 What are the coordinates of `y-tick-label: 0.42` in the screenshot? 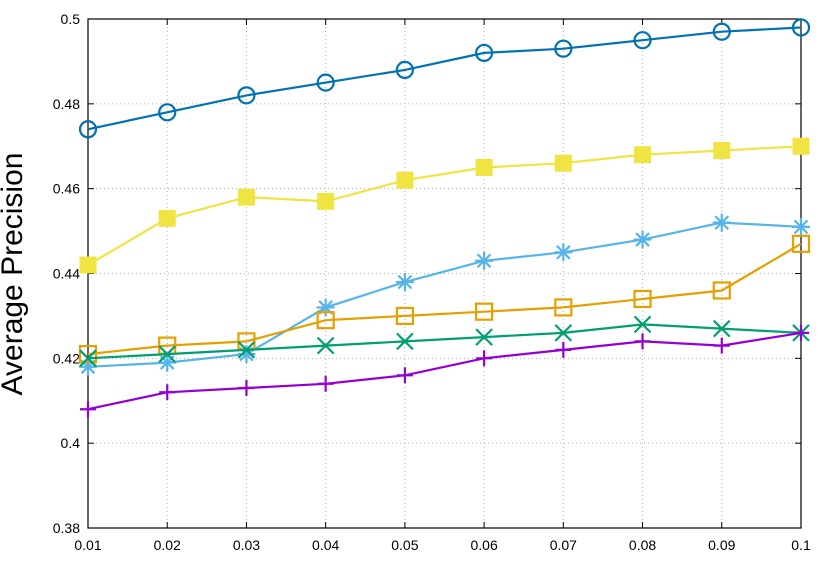 It's located at (66, 358).